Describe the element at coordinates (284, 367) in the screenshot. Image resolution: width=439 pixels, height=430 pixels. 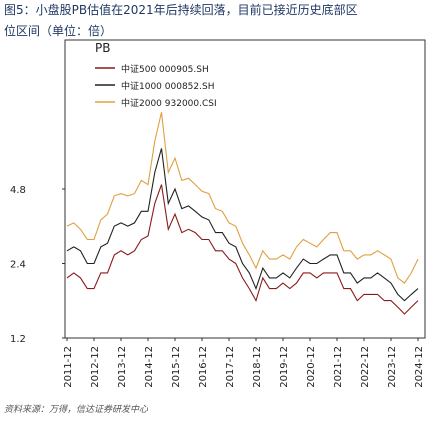
I see `x-tick-label: 2019-12` at that location.